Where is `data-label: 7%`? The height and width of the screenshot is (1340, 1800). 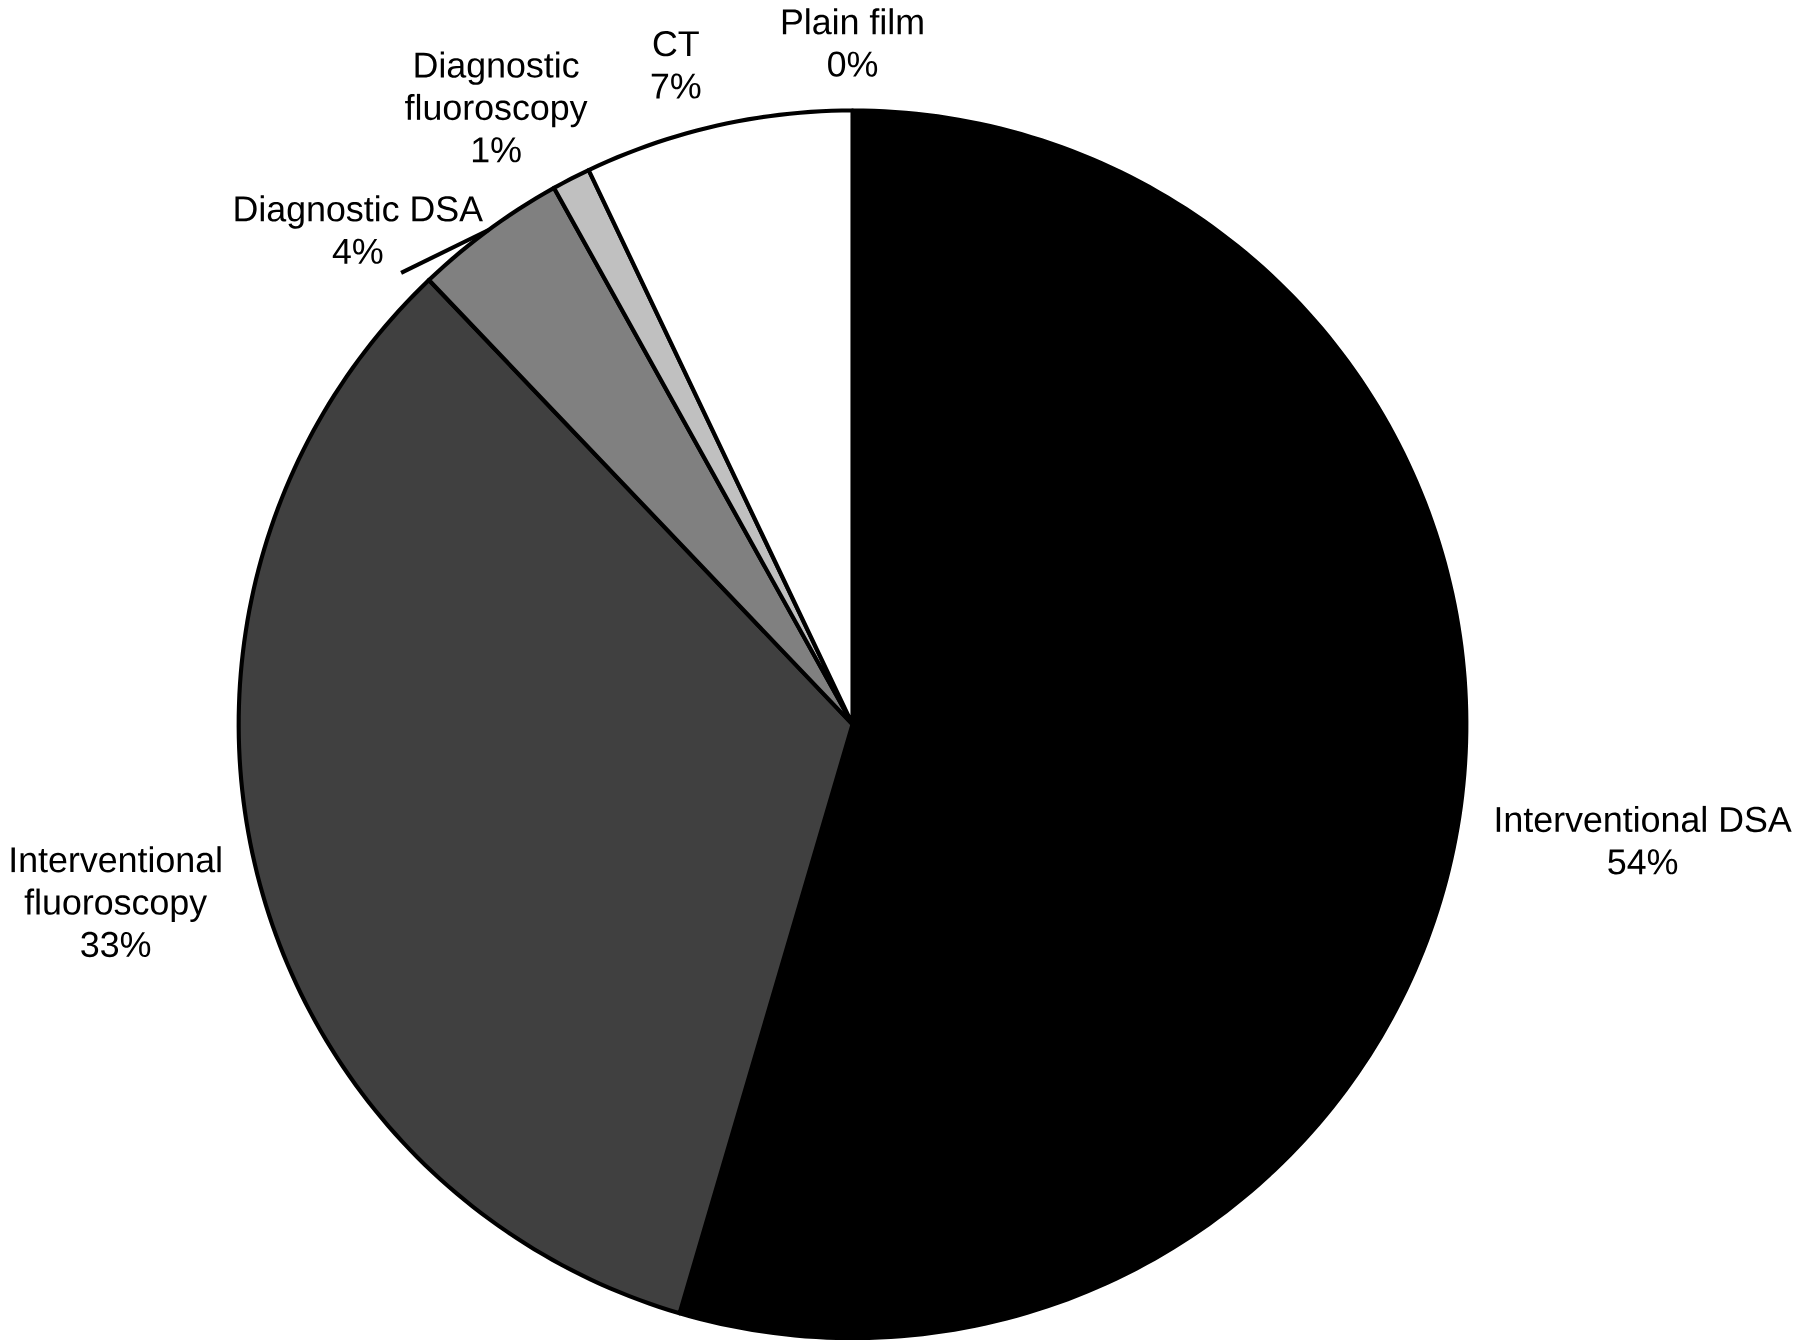 data-label: 7% is located at coordinates (676, 86).